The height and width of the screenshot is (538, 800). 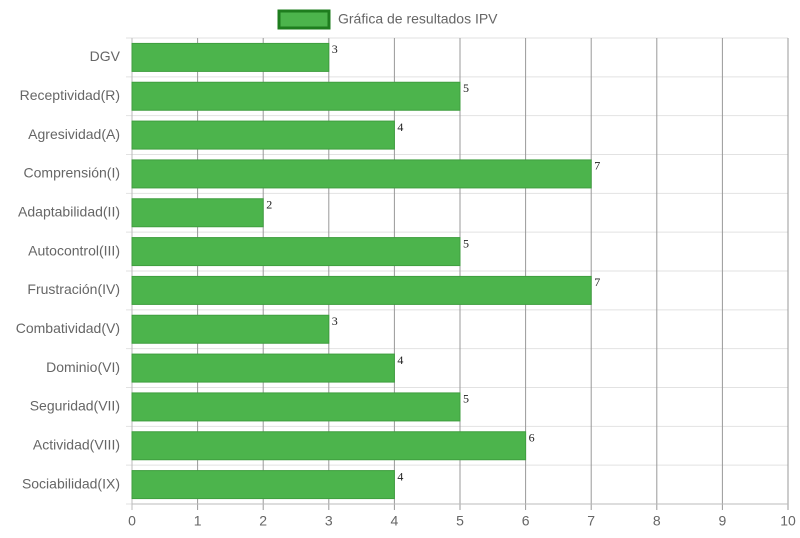 What do you see at coordinates (304, 19) in the screenshot?
I see `legend-swatch` at bounding box center [304, 19].